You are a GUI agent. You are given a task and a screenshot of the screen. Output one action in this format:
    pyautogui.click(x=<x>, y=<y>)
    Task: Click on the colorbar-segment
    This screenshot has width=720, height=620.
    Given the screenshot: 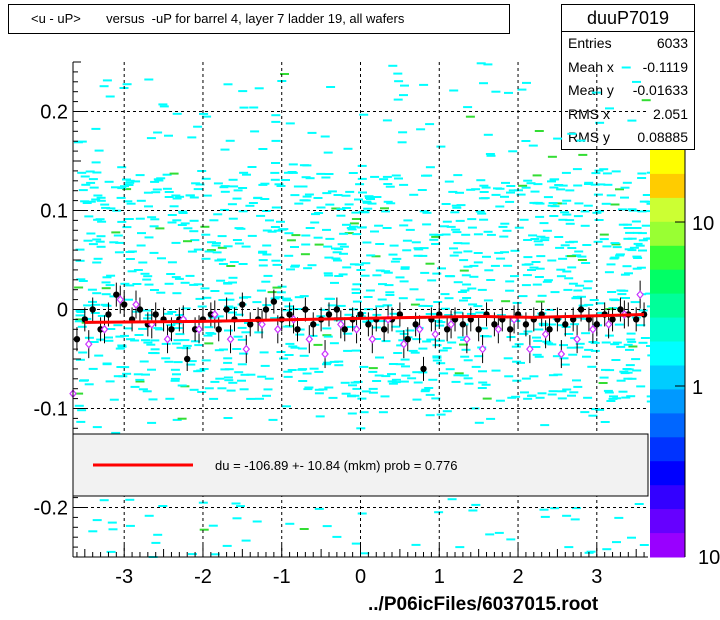 What is the action you would take?
    pyautogui.click(x=667, y=305)
    